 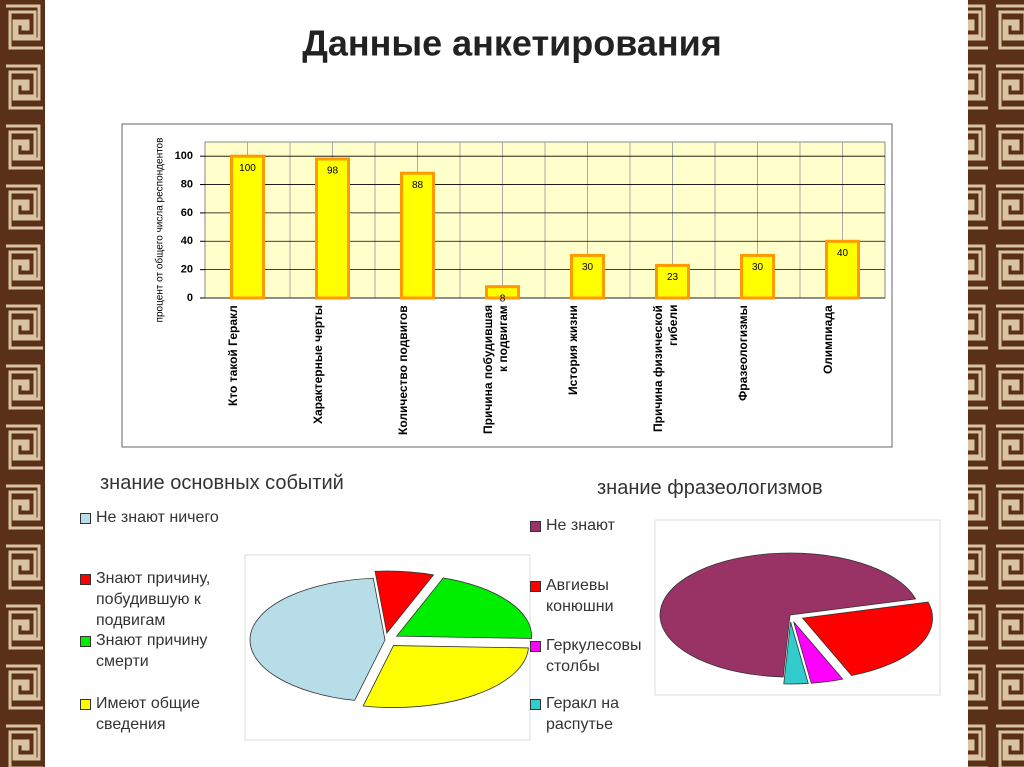 What do you see at coordinates (153, 599) in the screenshot?
I see `legend-label: Знают причину, побудившую к подвигам` at bounding box center [153, 599].